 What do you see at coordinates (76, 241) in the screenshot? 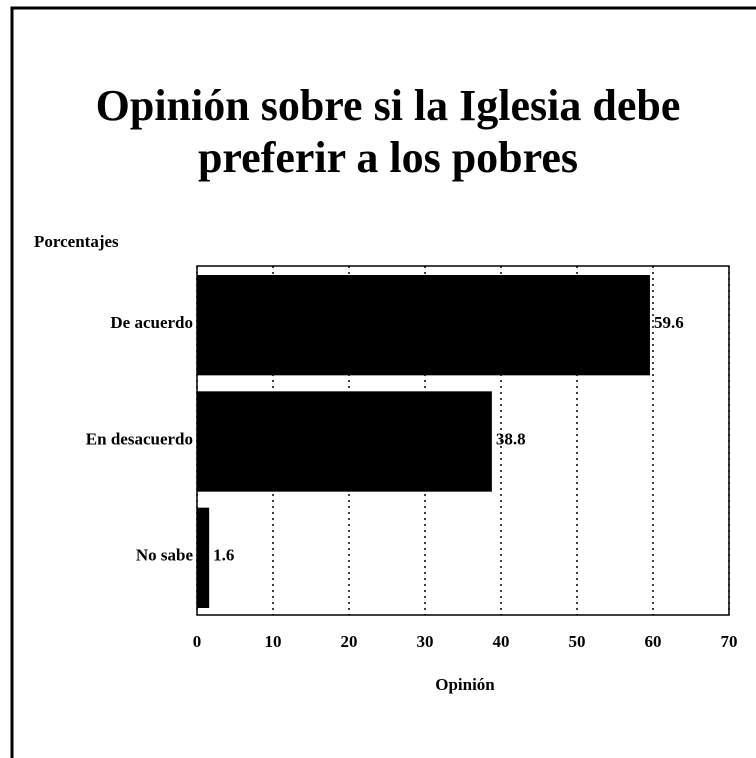
I see `y-axis-title: Porcentajes` at bounding box center [76, 241].